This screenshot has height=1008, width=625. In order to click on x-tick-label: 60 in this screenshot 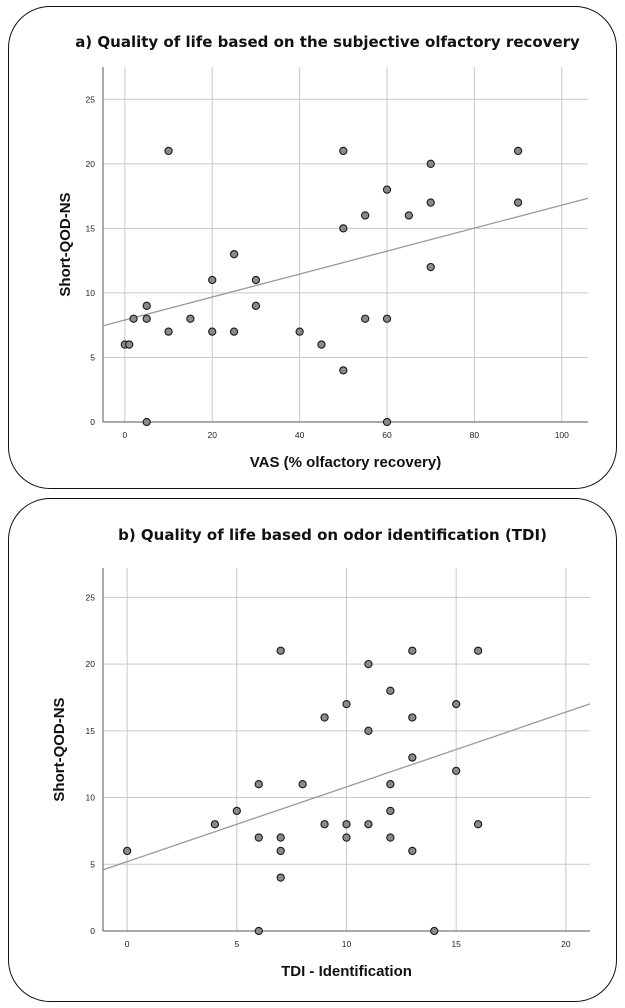, I will do `click(387, 435)`.